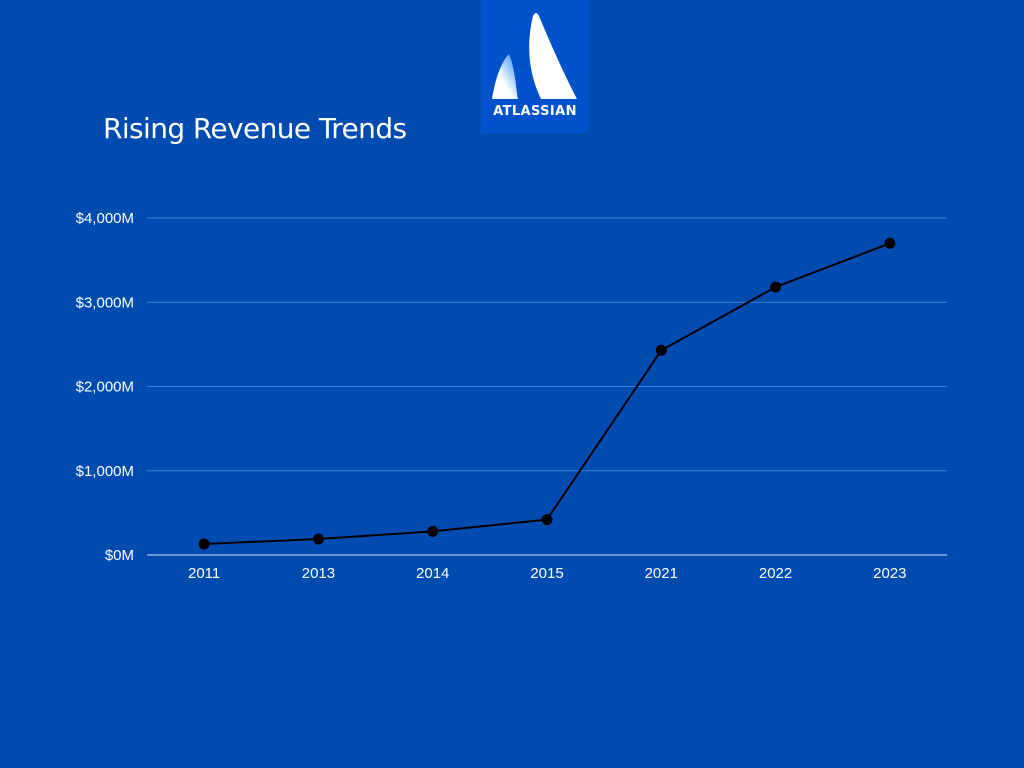 This screenshot has height=768, width=1024. Describe the element at coordinates (661, 573) in the screenshot. I see `x-tick-label: 2021` at that location.